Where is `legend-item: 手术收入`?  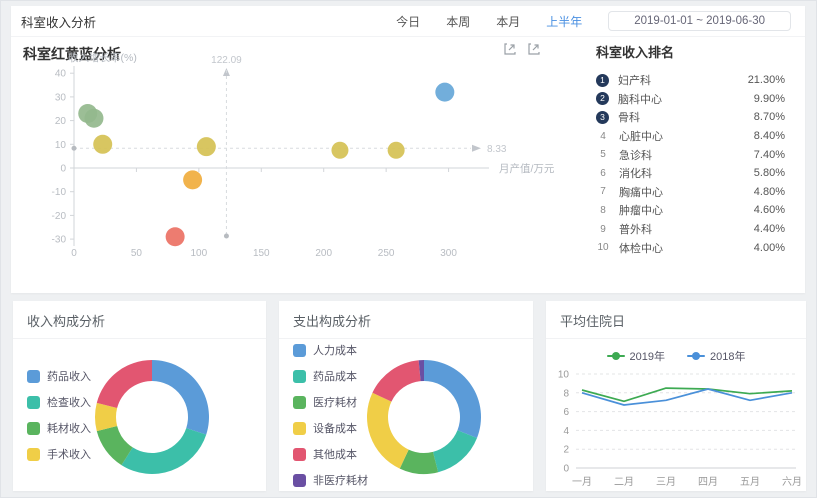
legend-item: 手术收入 is located at coordinates (59, 454).